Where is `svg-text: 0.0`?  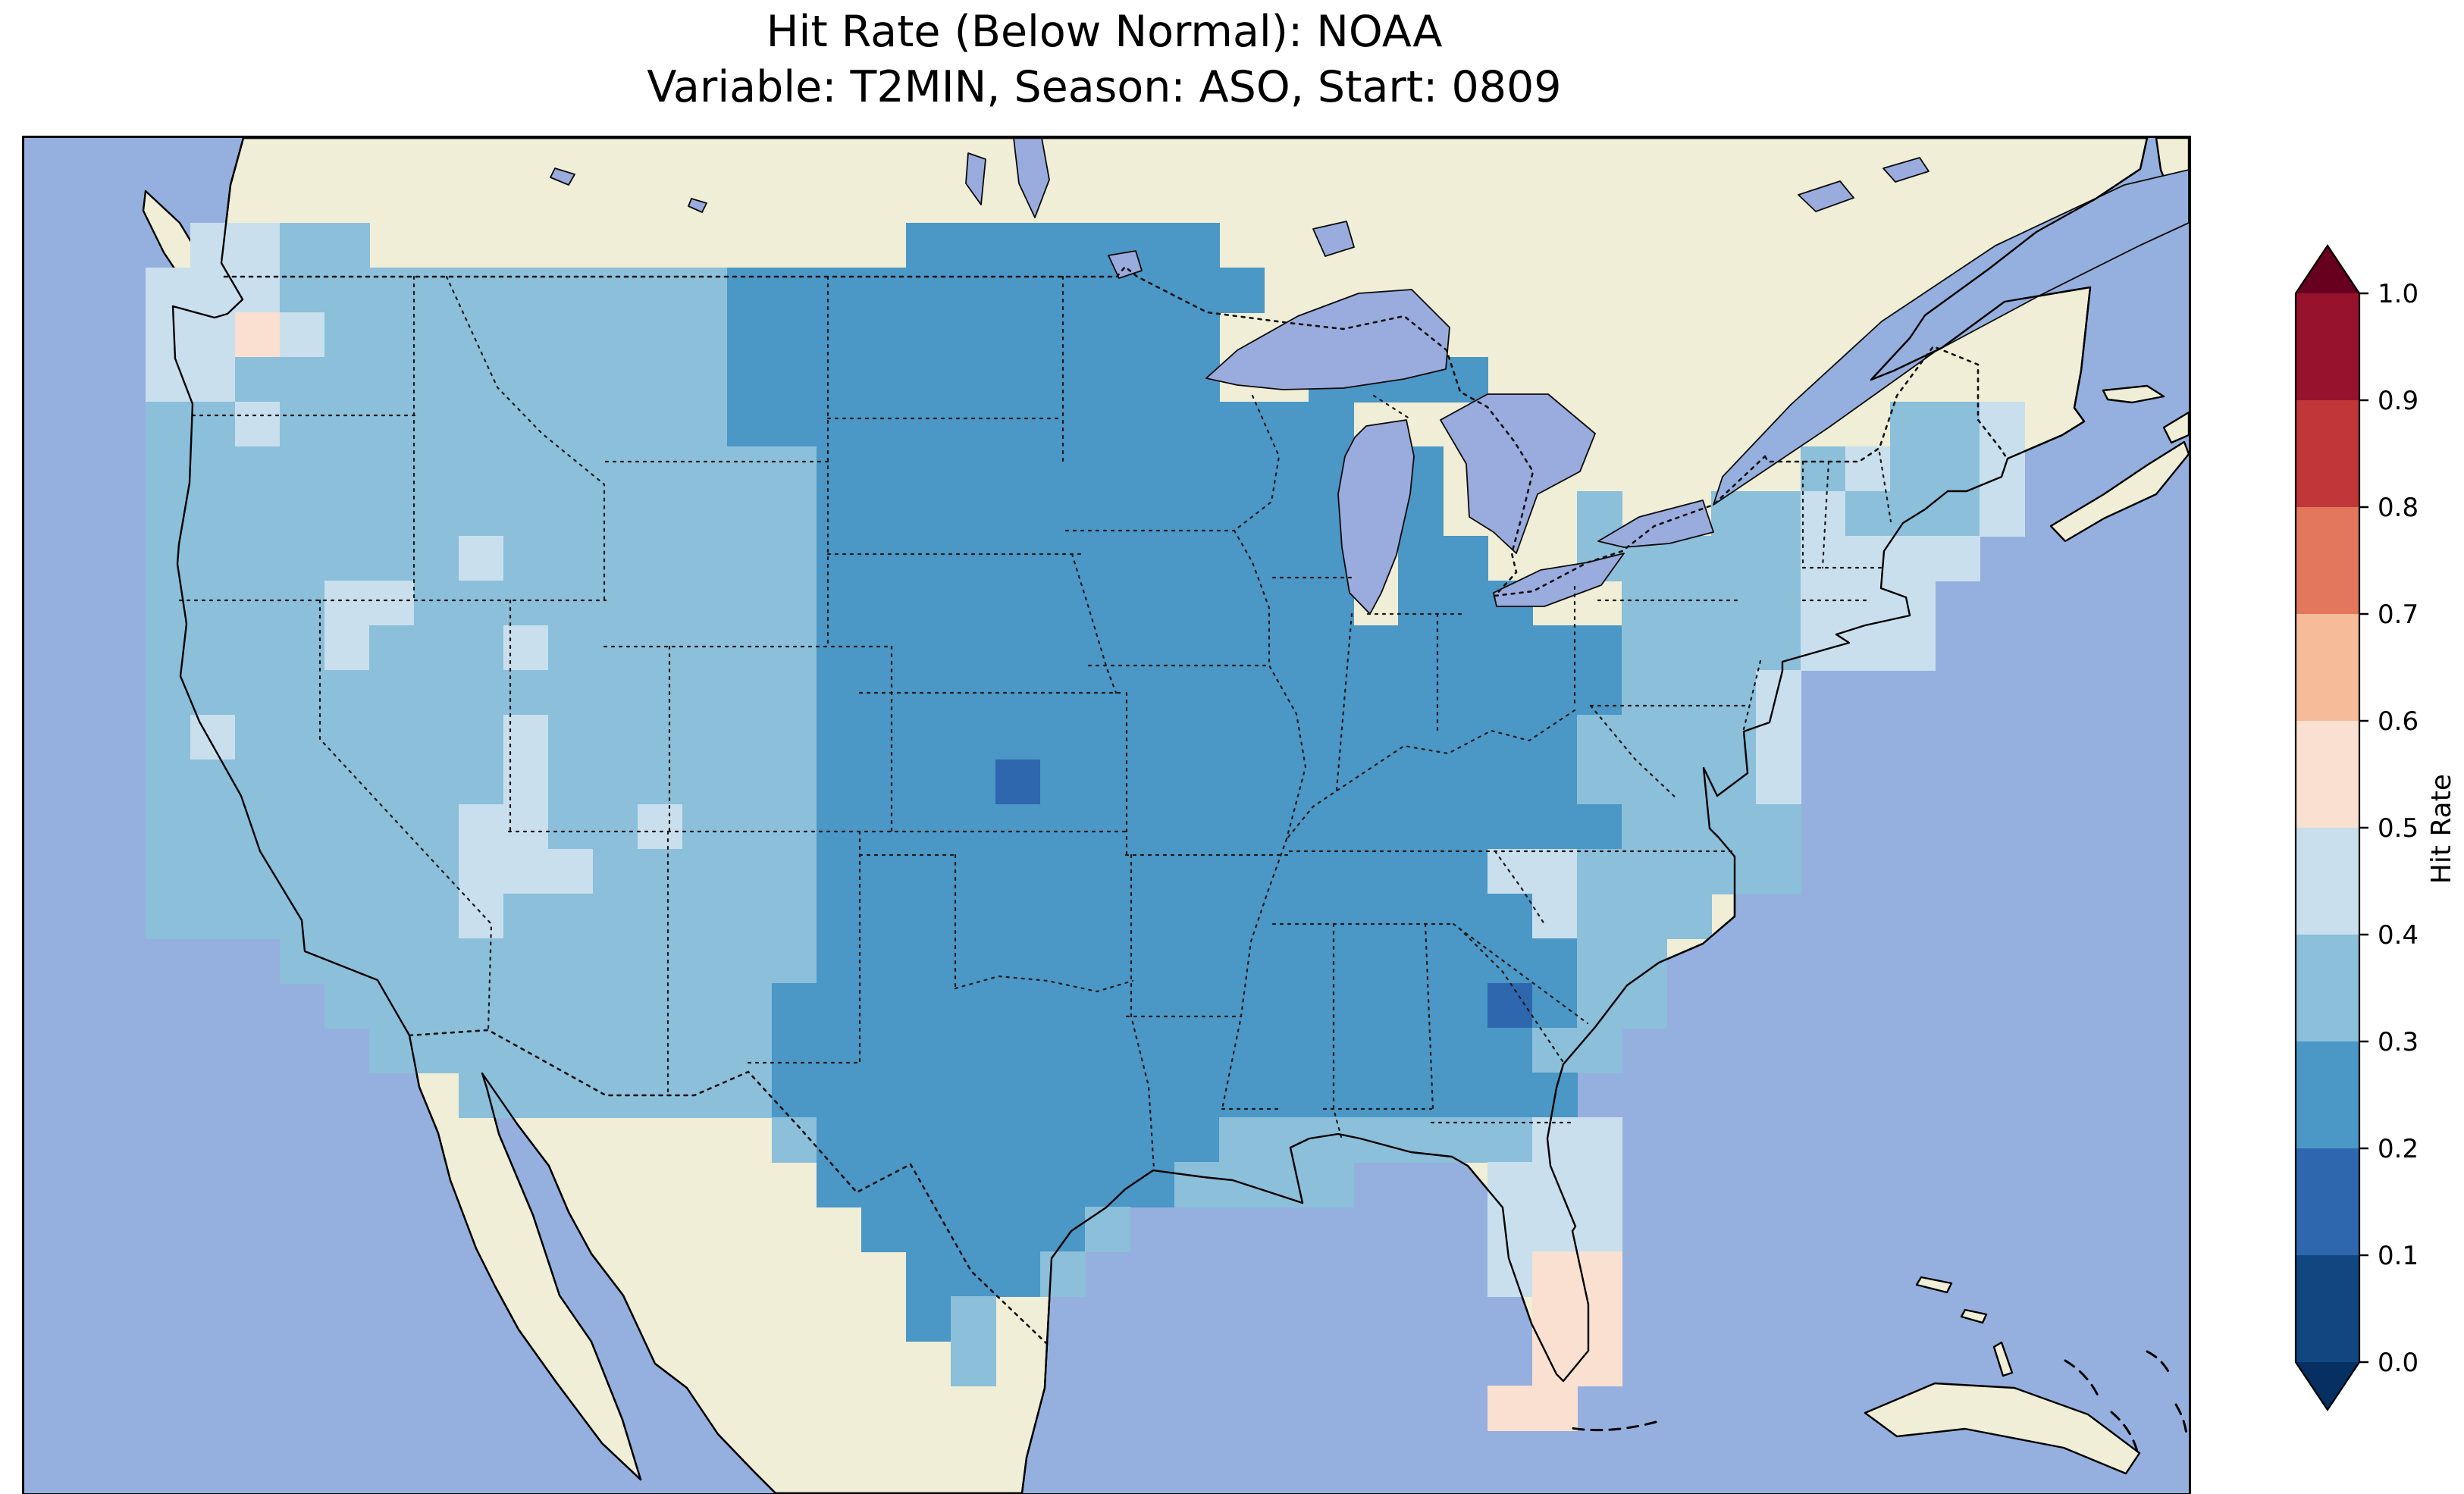 svg-text: 0.0 is located at coordinates (2398, 1363).